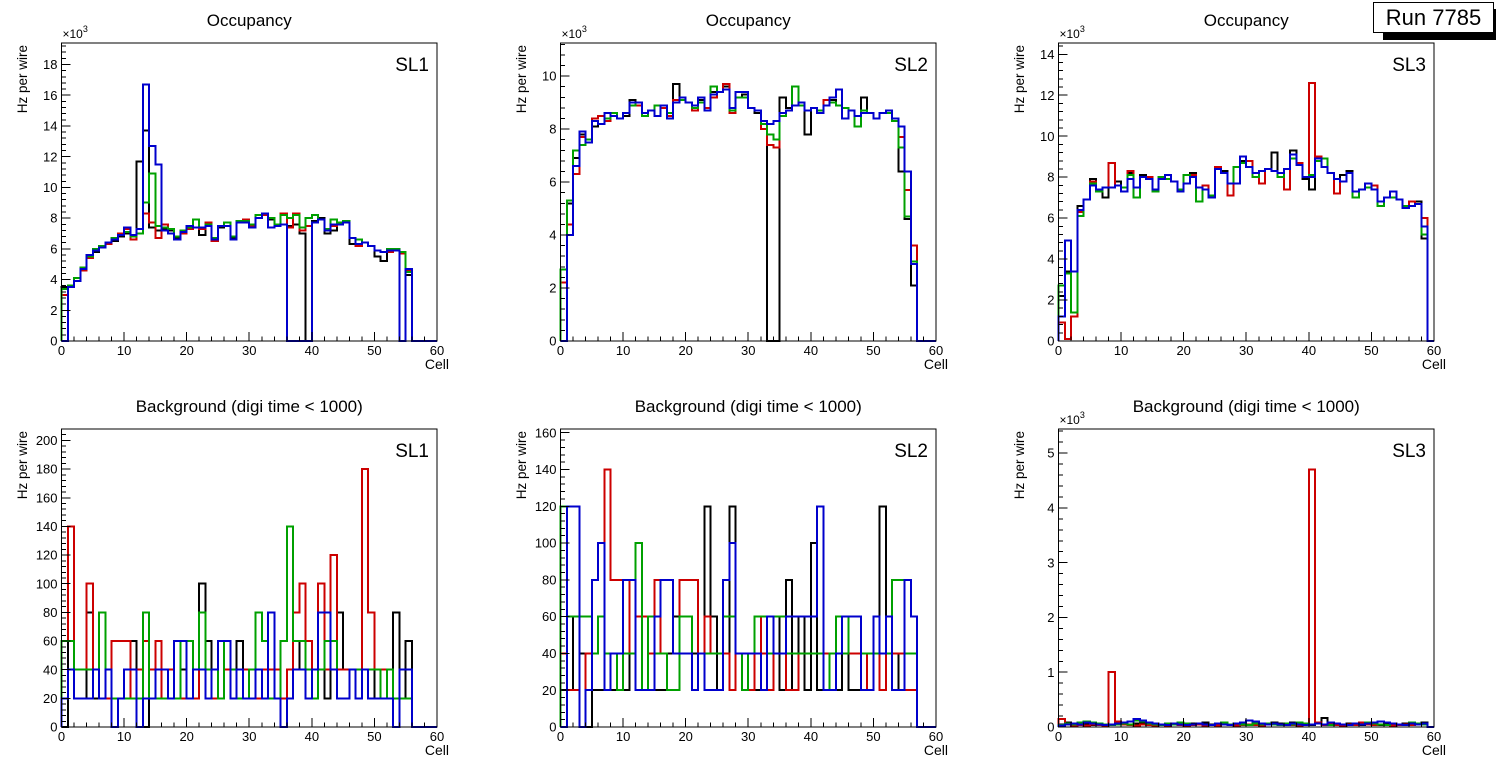 The image size is (1496, 772). I want to click on y-tick-label: 18, so click(50, 64).